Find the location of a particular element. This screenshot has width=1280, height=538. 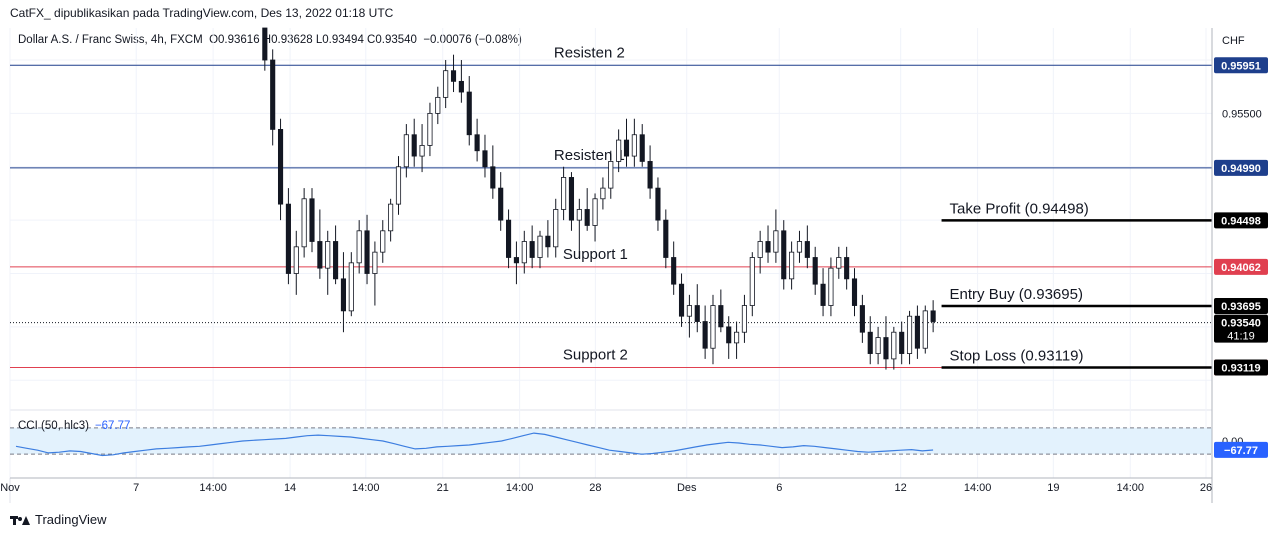

level-price-tag: 0.94990 is located at coordinates (1241, 169).